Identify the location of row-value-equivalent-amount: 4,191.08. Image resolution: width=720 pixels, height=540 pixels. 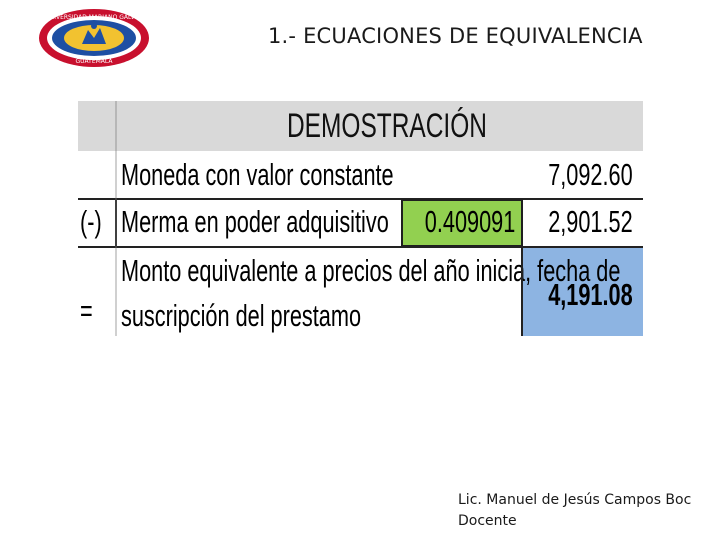
(590, 294).